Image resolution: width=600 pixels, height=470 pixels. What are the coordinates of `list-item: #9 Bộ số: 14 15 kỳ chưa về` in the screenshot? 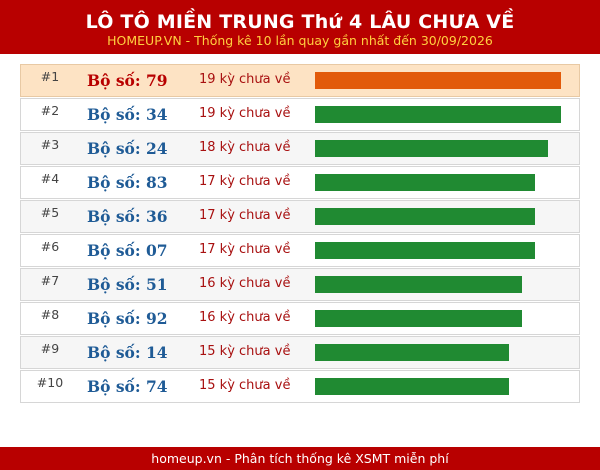 It's located at (300, 352).